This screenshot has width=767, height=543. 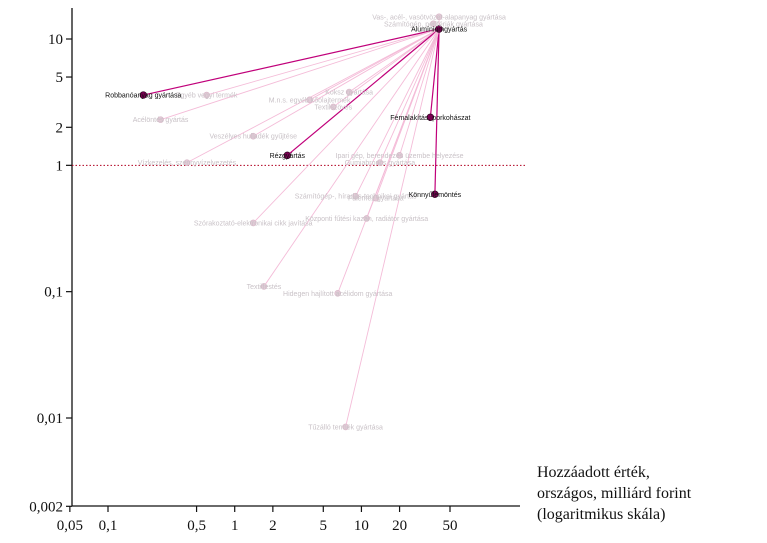 What do you see at coordinates (196, 526) in the screenshot?
I see `x-tick-label: 0,5` at bounding box center [196, 526].